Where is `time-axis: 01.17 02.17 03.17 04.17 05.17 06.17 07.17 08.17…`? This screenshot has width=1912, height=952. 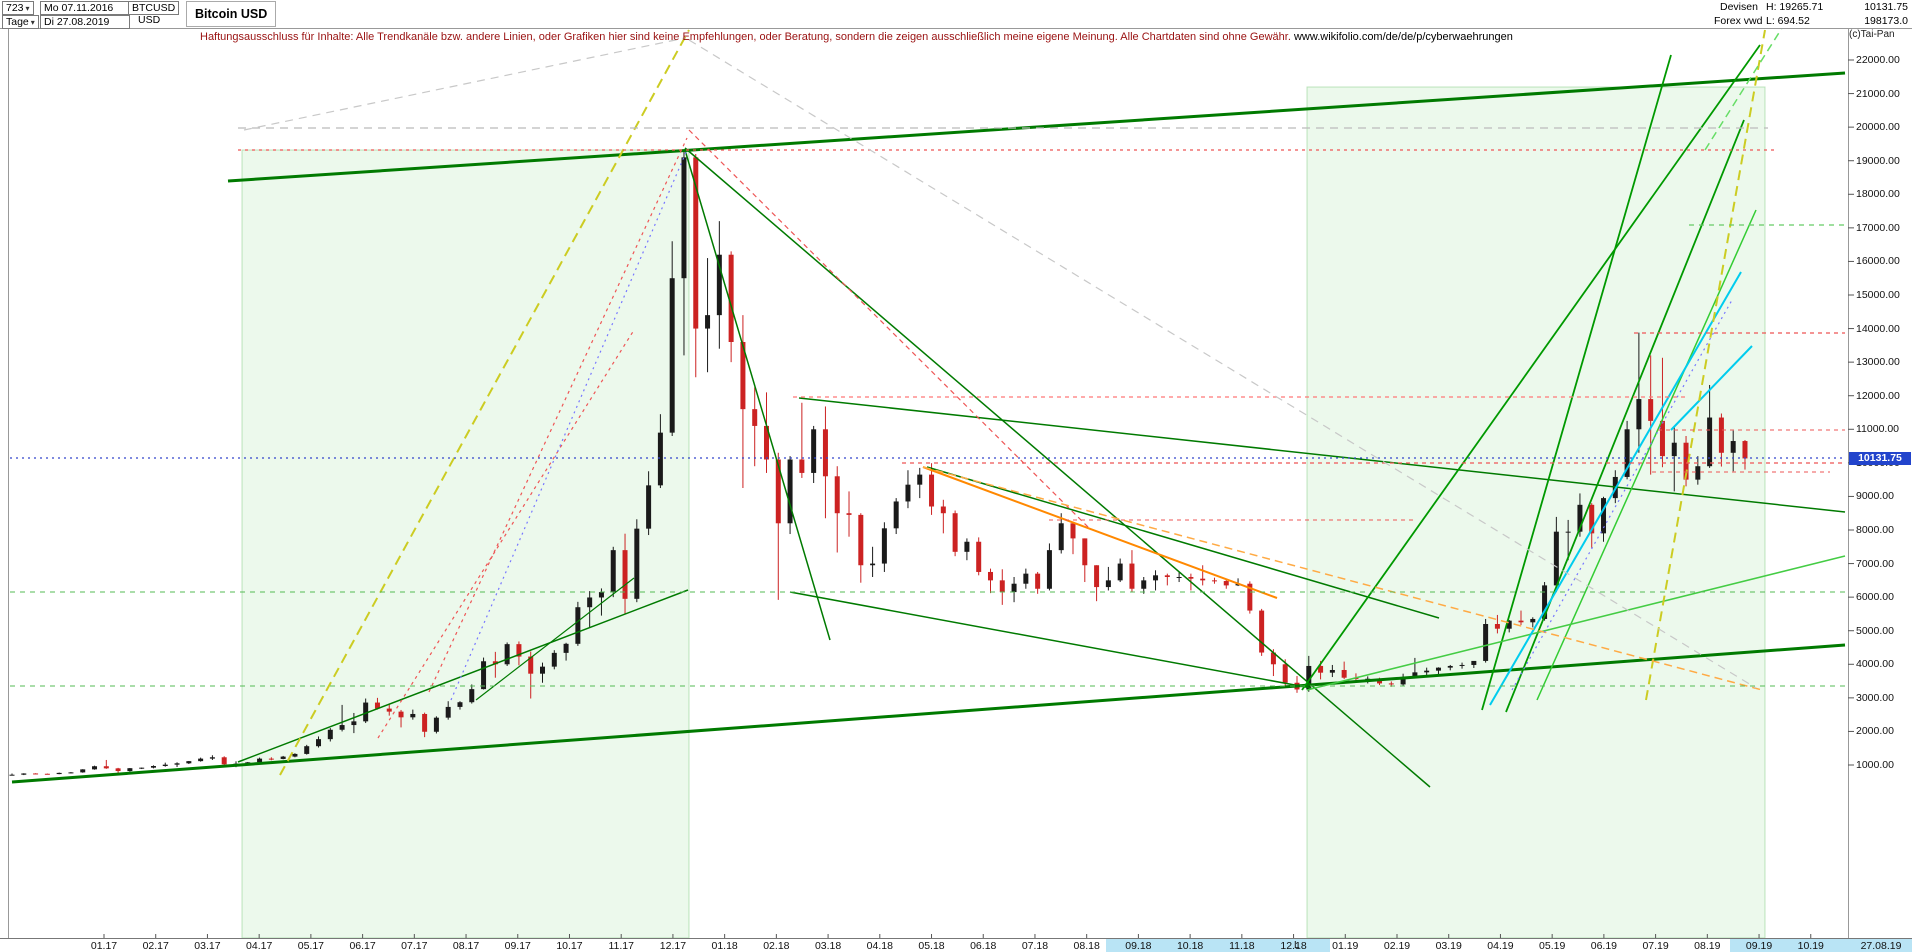 time-axis: 01.17 02.17 03.17 04.17 05.17 06.17 07.17 08.17… is located at coordinates (956, 945).